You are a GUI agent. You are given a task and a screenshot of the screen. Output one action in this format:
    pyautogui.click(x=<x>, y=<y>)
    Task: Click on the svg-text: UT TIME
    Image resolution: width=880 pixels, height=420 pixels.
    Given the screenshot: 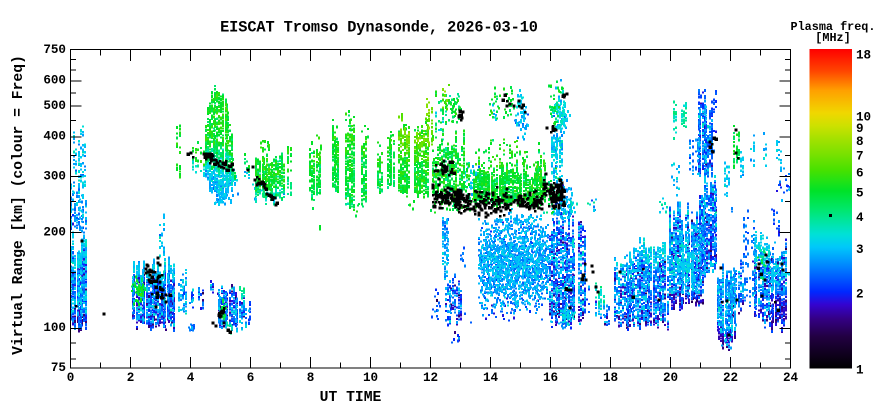 What is the action you would take?
    pyautogui.click(x=351, y=398)
    